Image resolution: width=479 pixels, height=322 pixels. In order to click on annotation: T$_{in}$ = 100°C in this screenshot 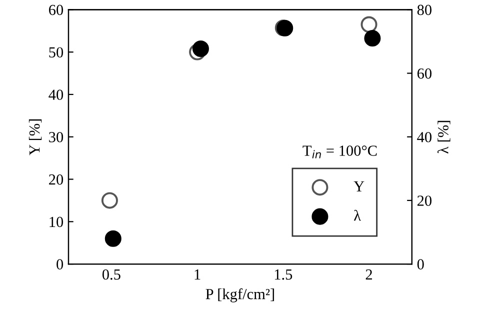, I will do `click(339, 152)`.